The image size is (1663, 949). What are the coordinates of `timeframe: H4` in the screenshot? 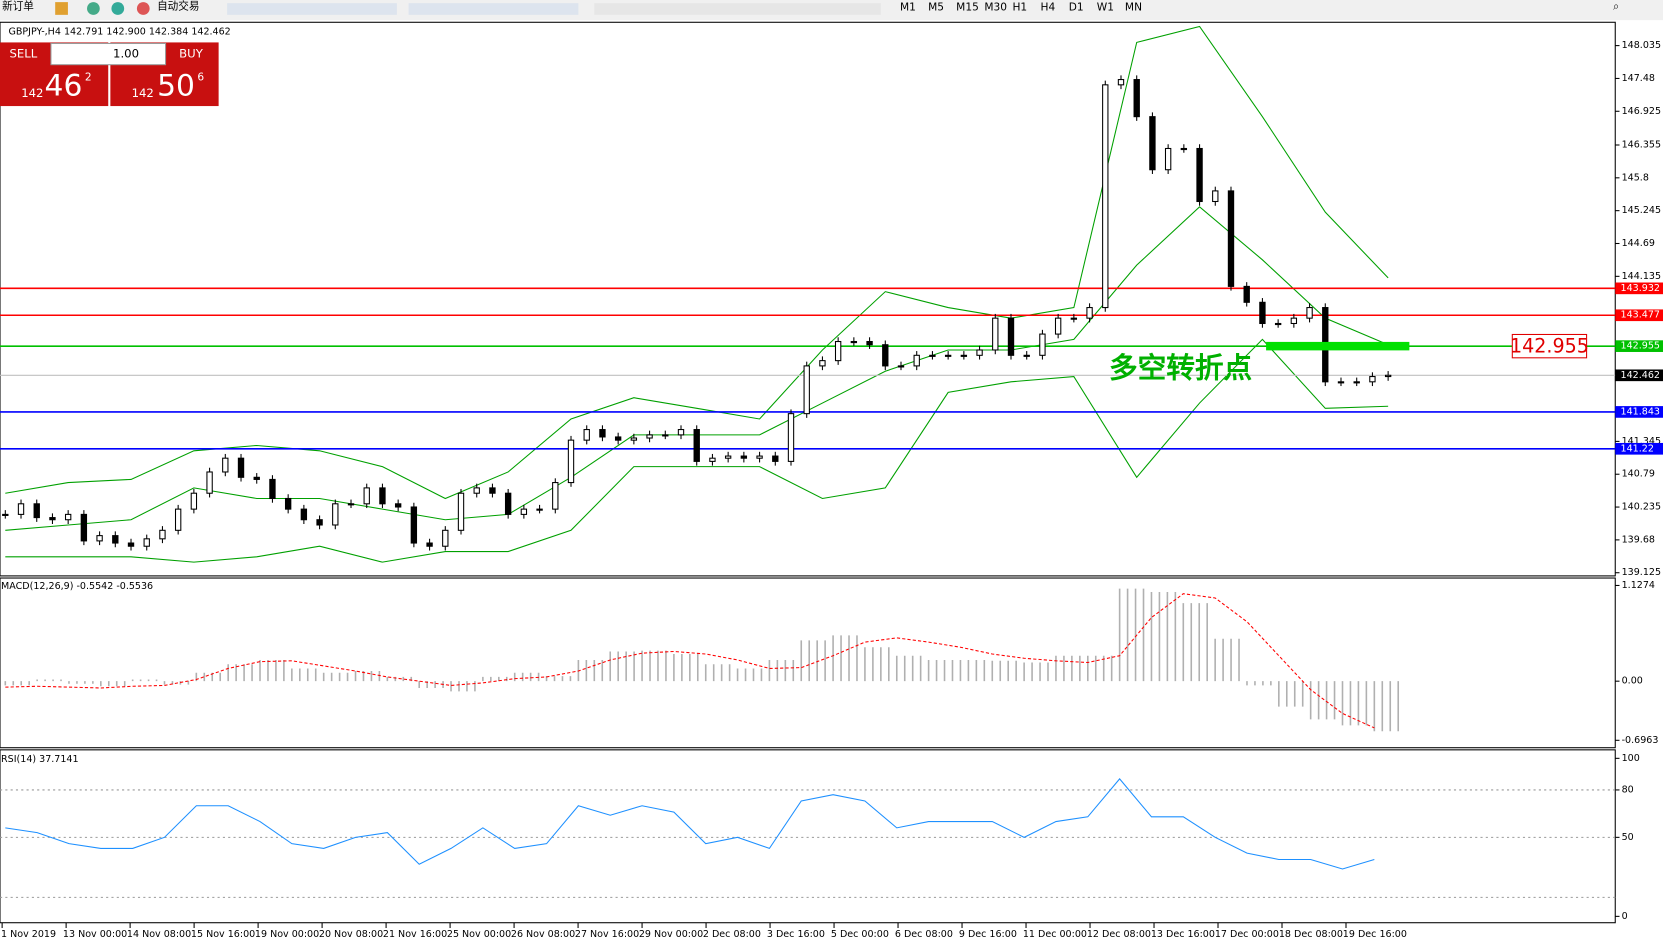 It's located at (1048, 7).